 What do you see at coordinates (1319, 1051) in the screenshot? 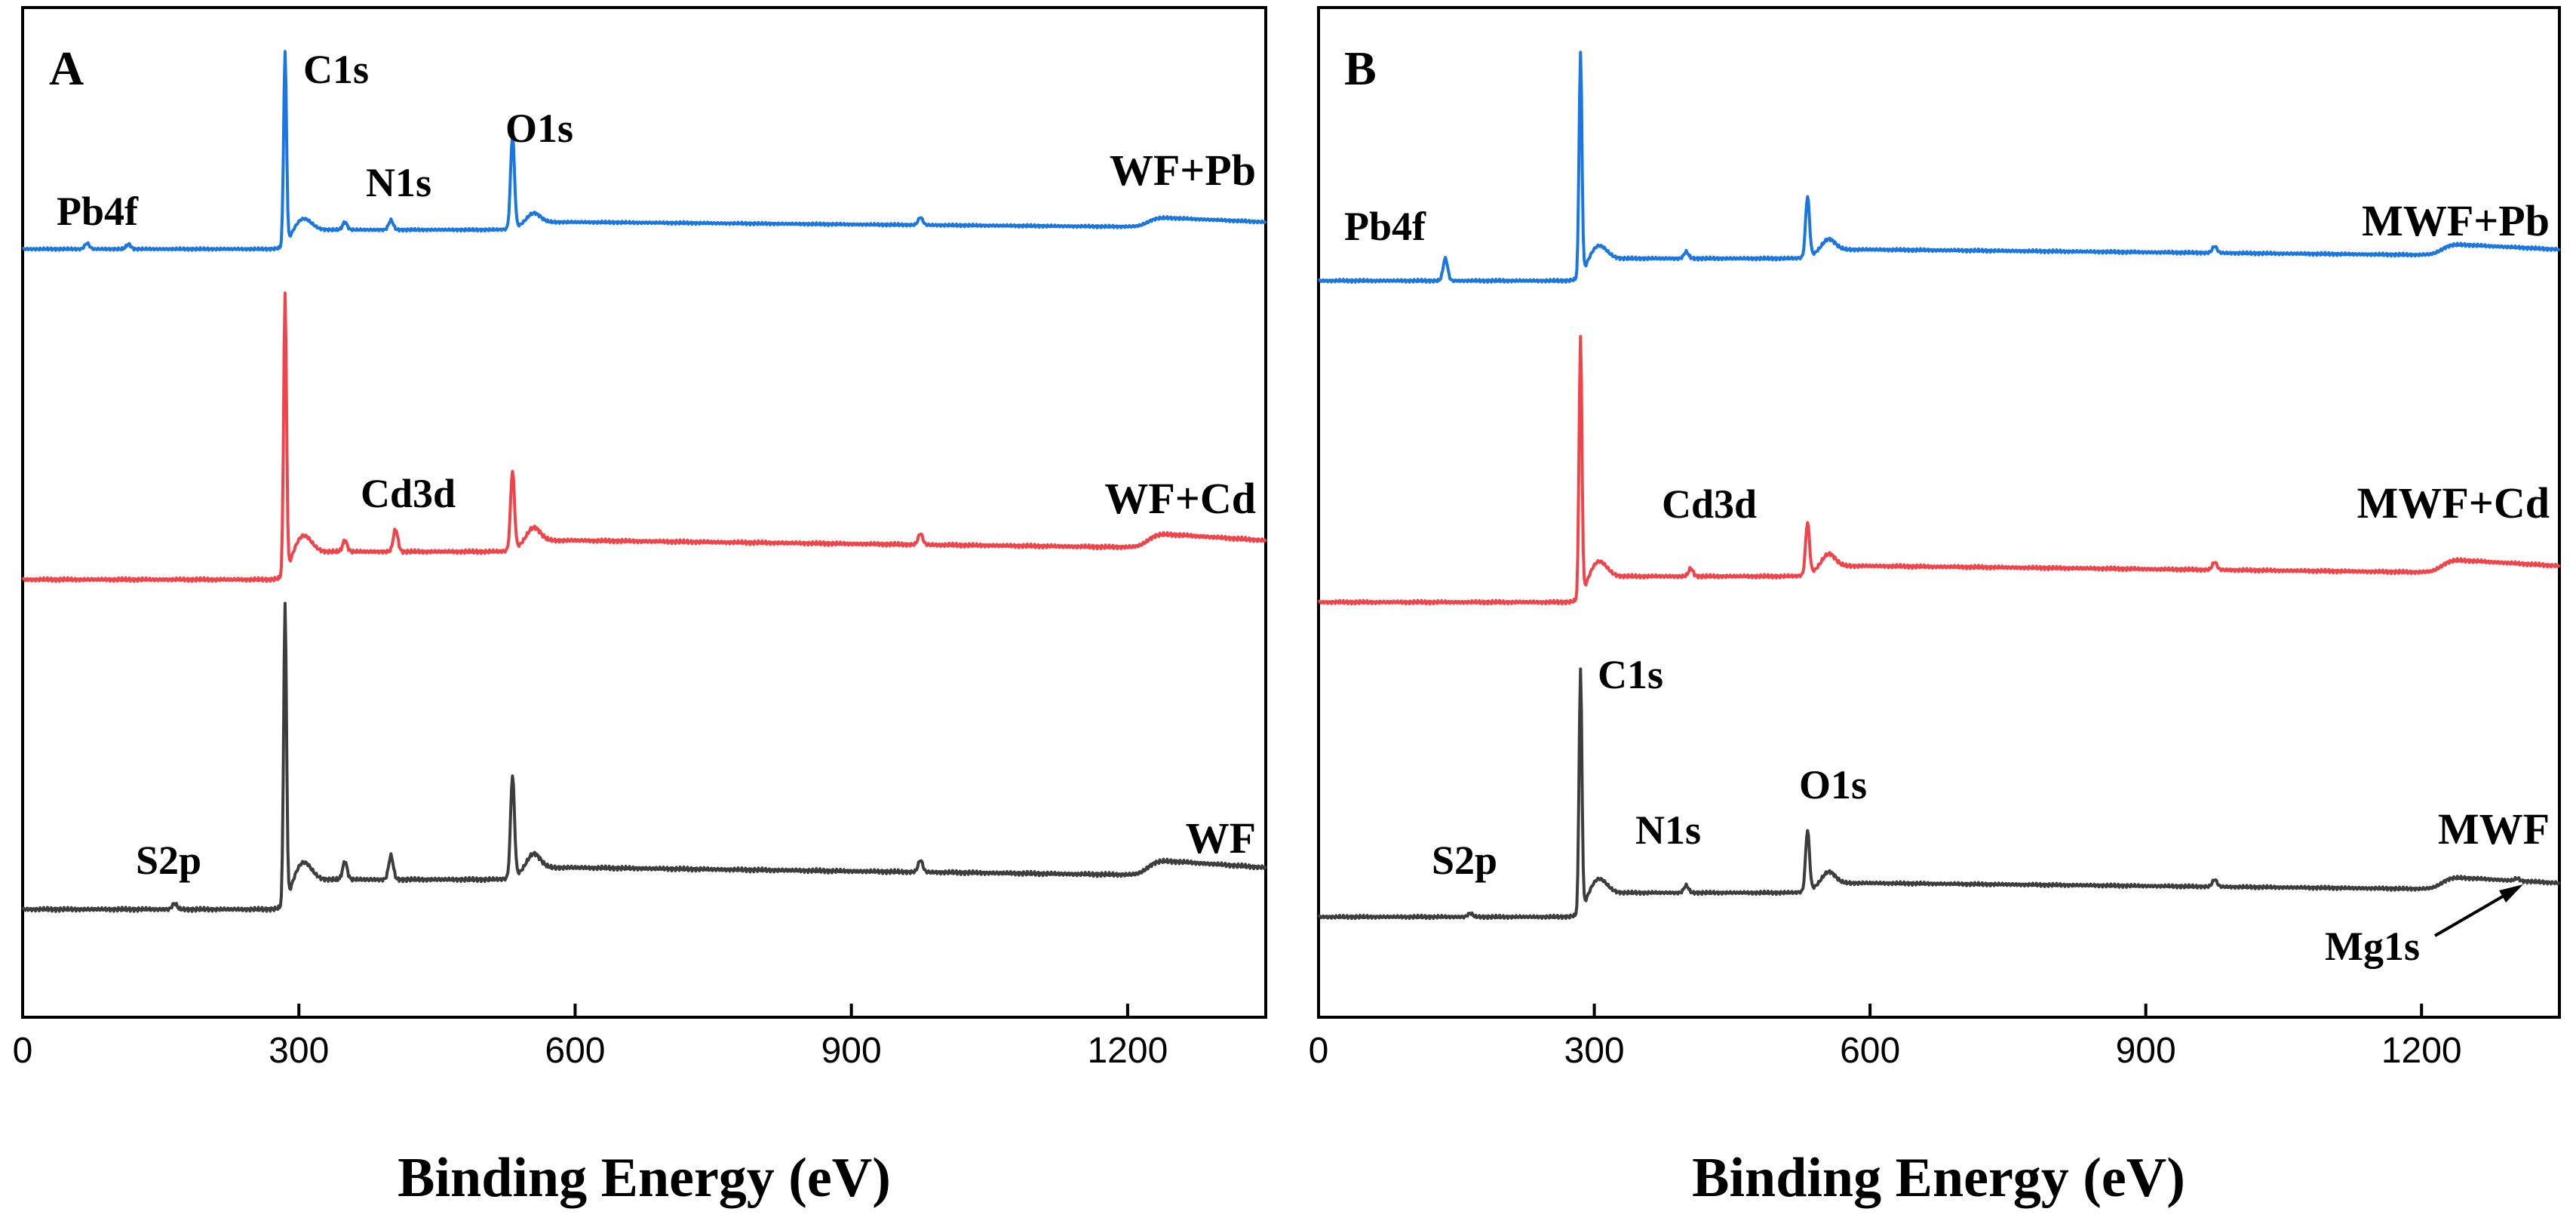
I see `panel-b-x-tick-label-0: 0` at bounding box center [1319, 1051].